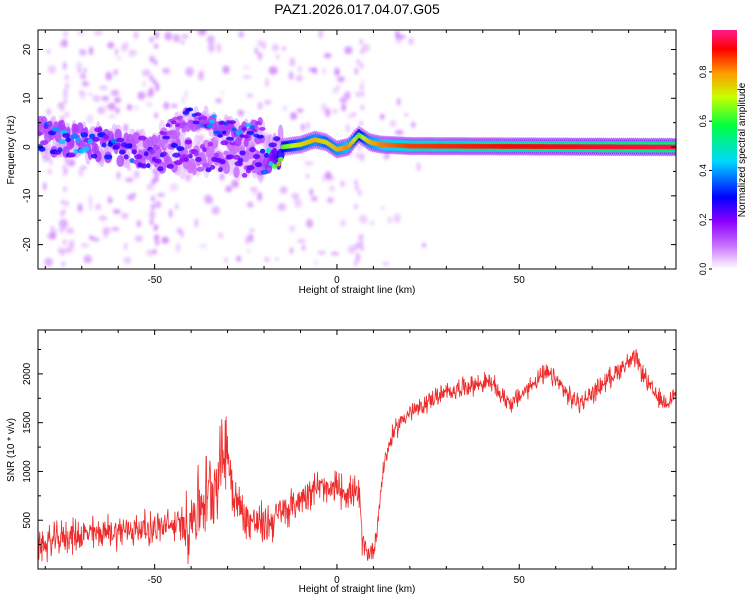  What do you see at coordinates (27, 147) in the screenshot?
I see `y-tick-label: 0` at bounding box center [27, 147].